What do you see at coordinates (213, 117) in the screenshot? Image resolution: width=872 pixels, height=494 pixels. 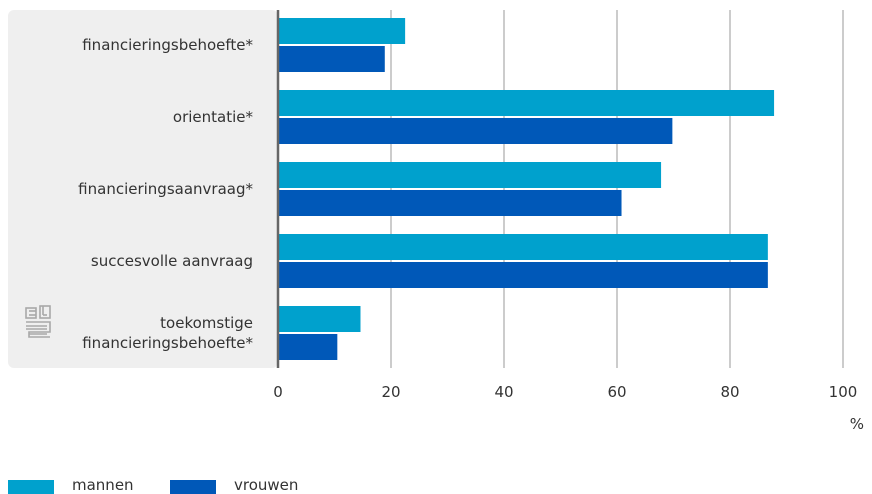 I see `category-label: orientatie*` at bounding box center [213, 117].